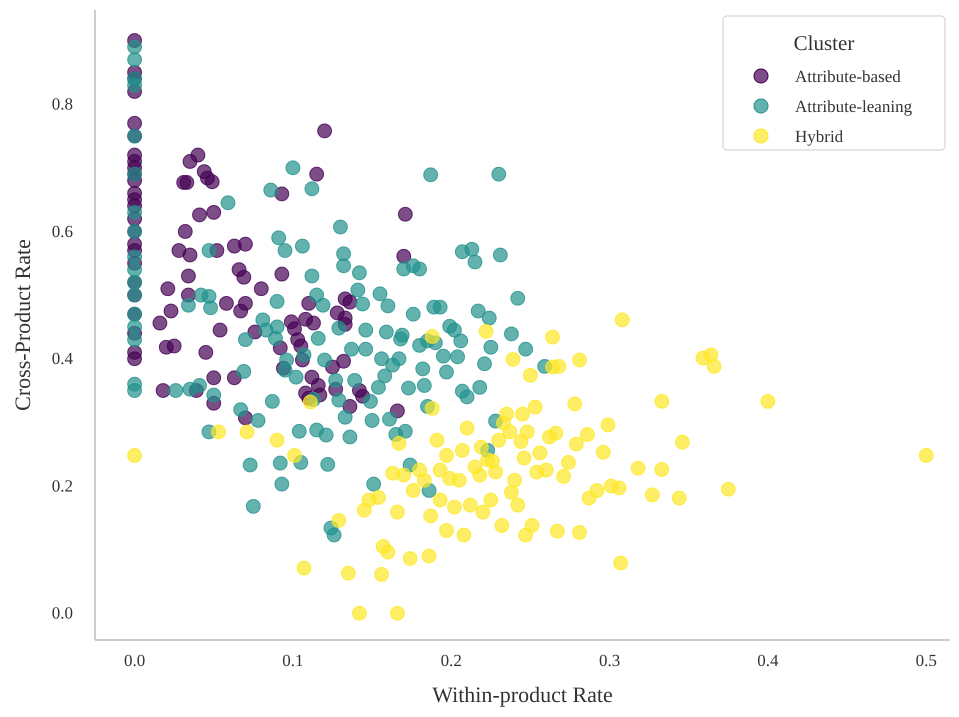  What do you see at coordinates (62, 613) in the screenshot?
I see `y-tick-label: 0.0` at bounding box center [62, 613].